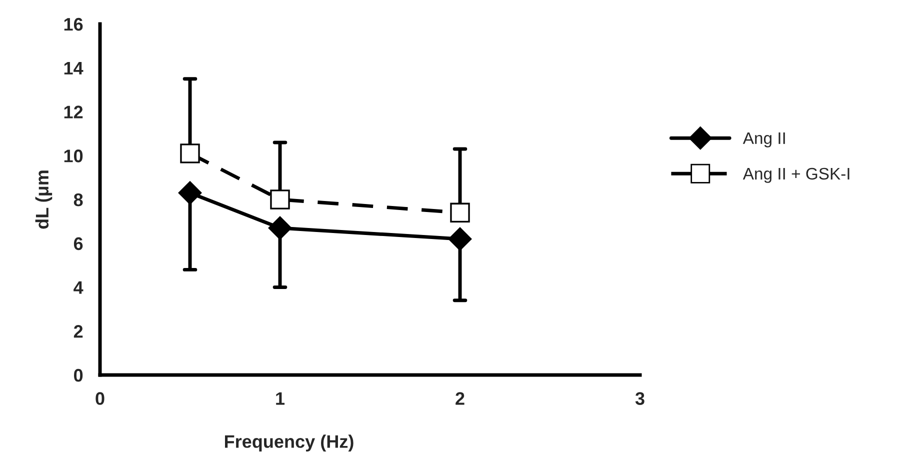 The width and height of the screenshot is (920, 469). I want to click on legend-label: Ang II, so click(763, 140).